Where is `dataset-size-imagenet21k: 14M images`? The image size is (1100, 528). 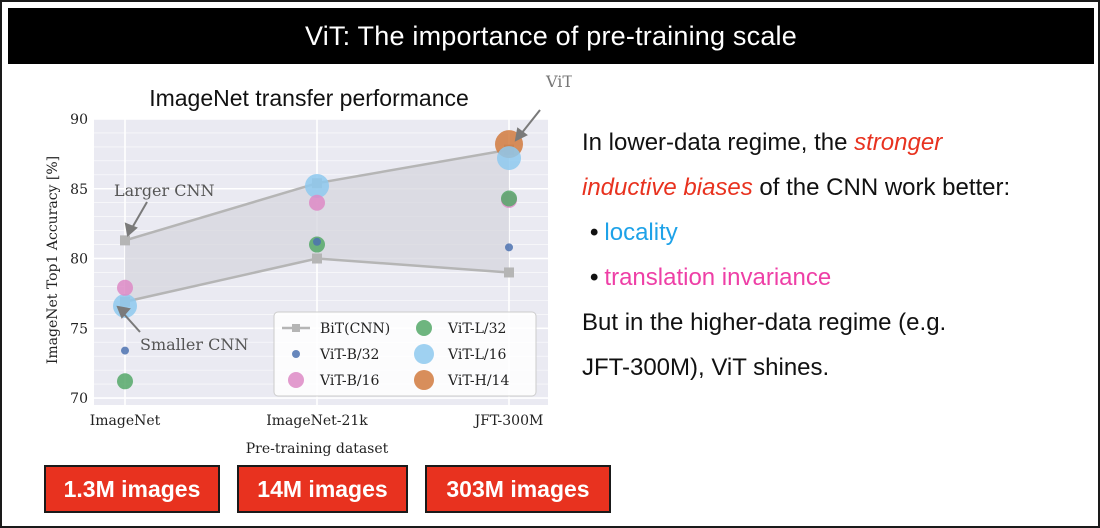 dataset-size-imagenet21k: 14M images is located at coordinates (322, 489).